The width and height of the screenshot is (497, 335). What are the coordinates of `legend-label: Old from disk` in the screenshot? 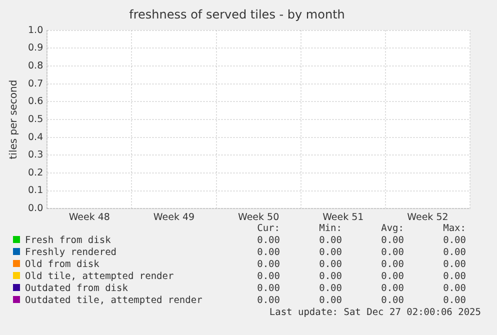 It's located at (62, 265).